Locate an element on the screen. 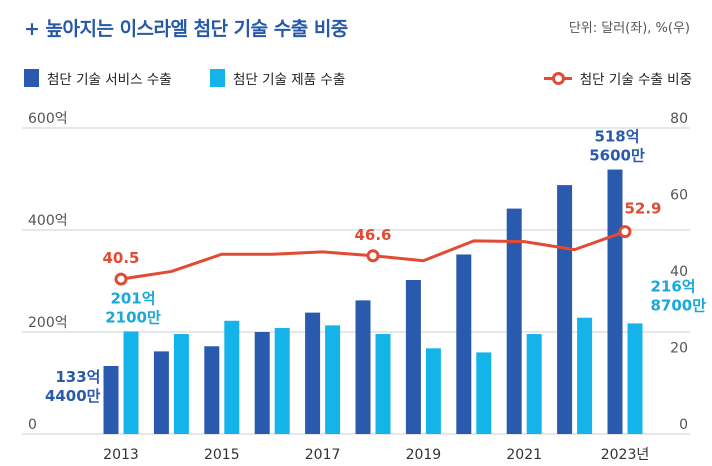 This screenshot has height=466, width=712. legend-line-share is located at coordinates (557, 78).